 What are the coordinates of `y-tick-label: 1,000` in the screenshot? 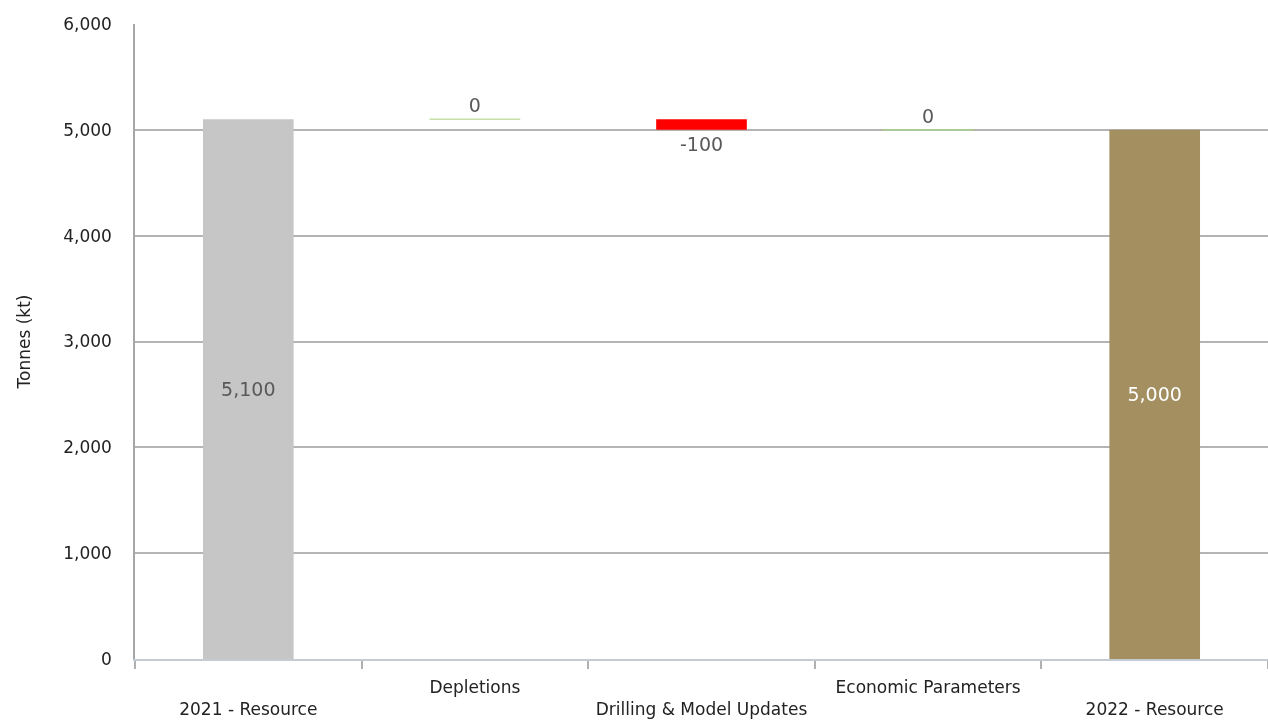 It's located at (87, 553).